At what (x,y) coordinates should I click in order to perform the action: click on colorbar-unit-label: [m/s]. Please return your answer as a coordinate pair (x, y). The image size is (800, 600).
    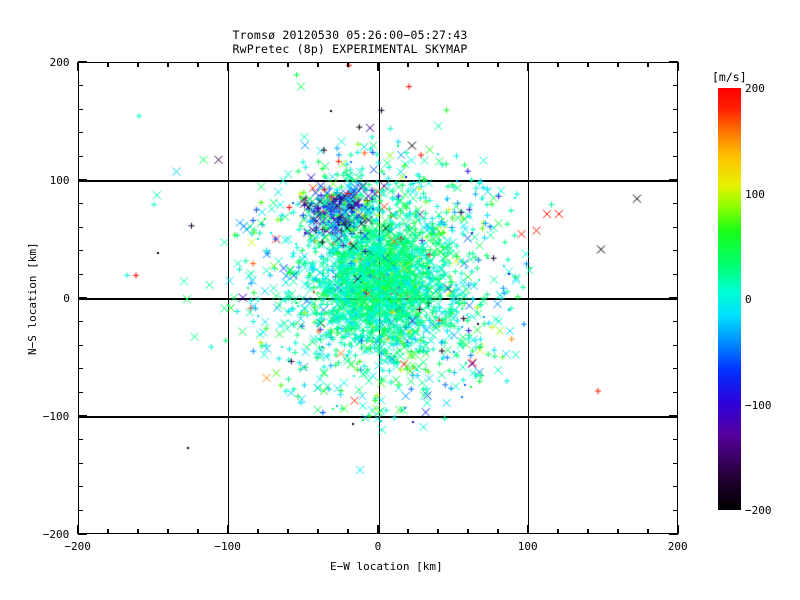
    Looking at the image, I should click on (729, 77).